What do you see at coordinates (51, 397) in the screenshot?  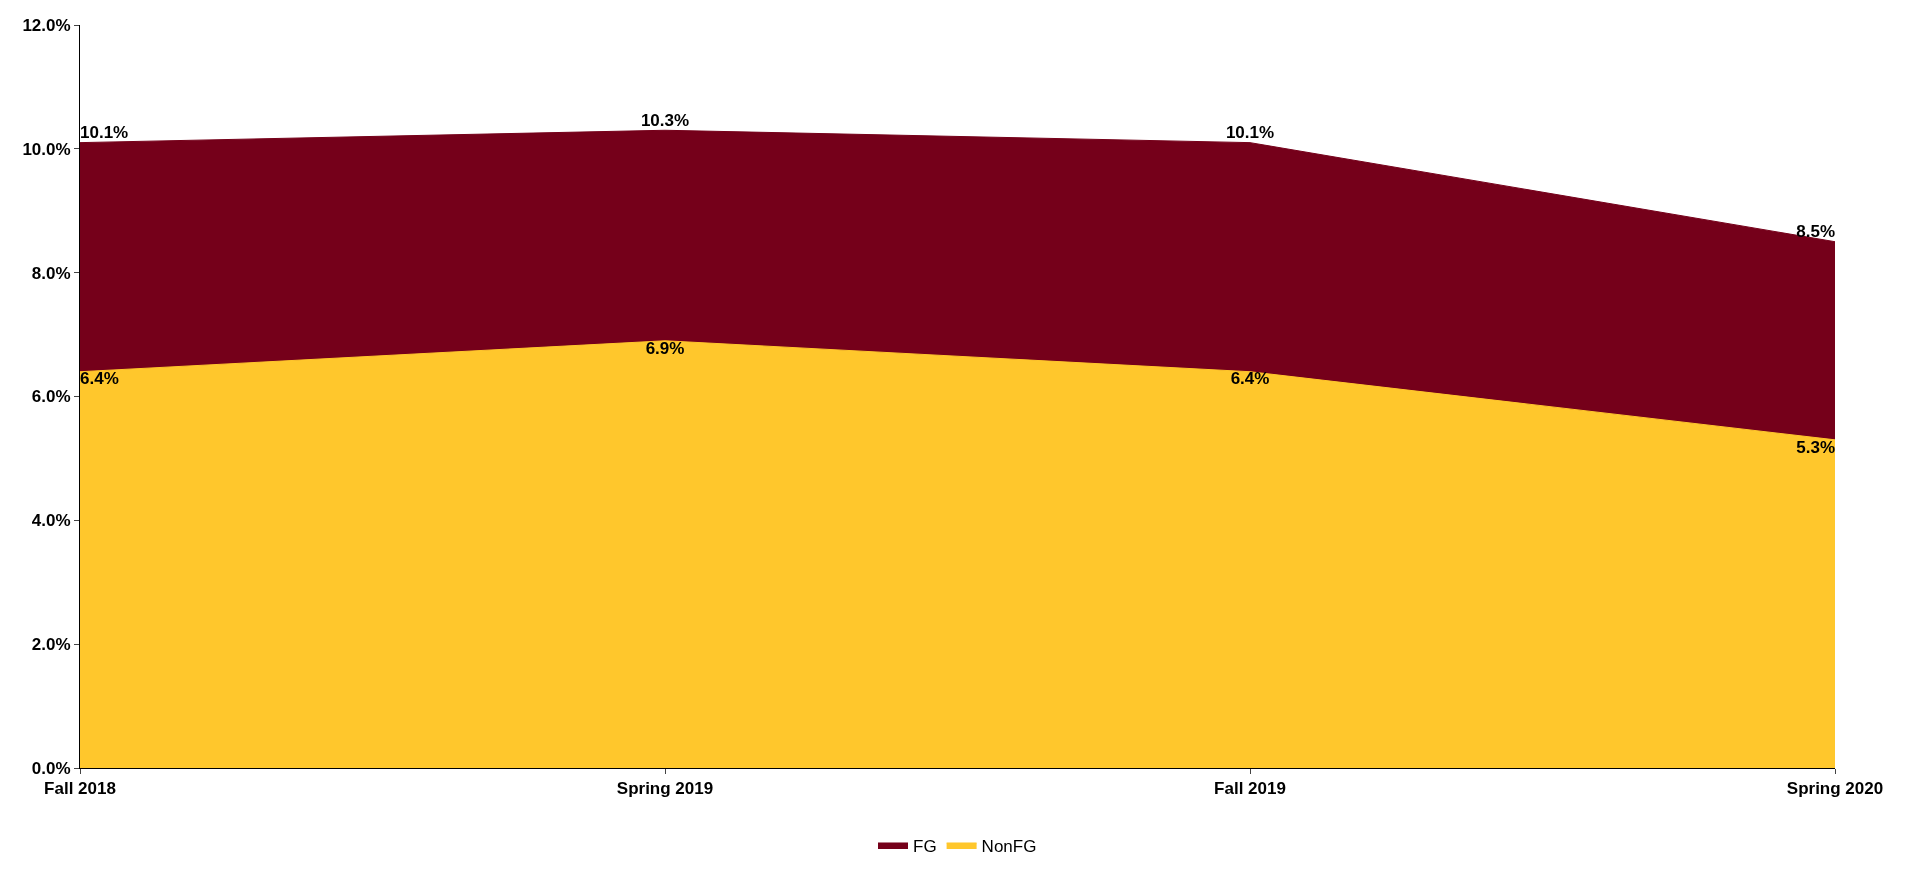 I see `y-tick-label: 6.0%` at bounding box center [51, 397].